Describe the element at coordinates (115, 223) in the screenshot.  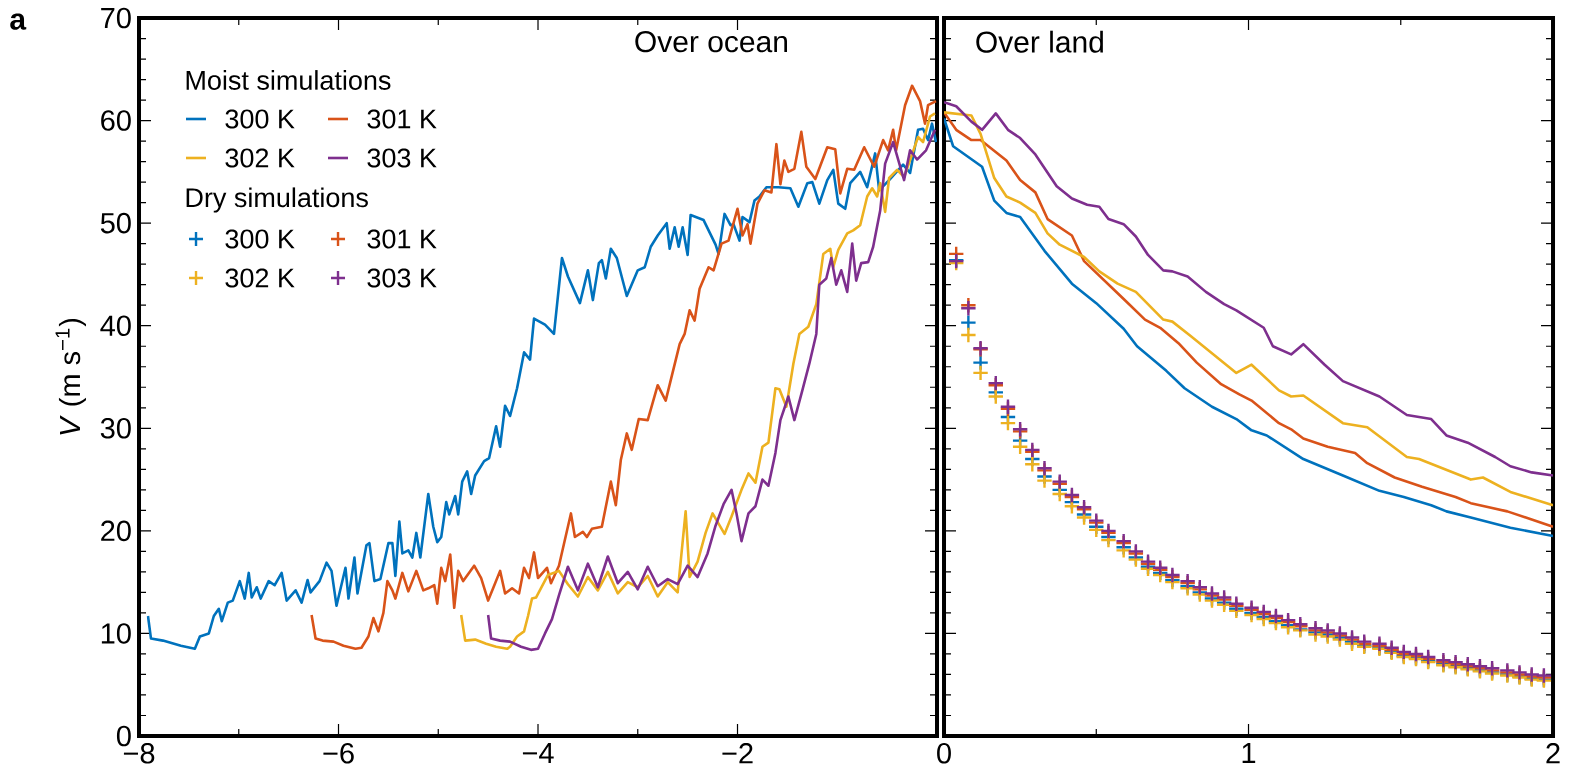
I see `y-tick-label: 50` at that location.